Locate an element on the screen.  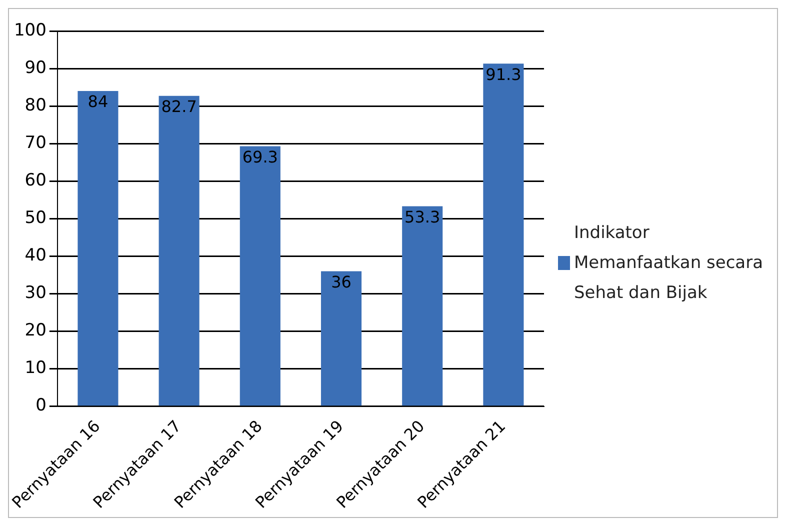
data-label: 36 is located at coordinates (341, 281).